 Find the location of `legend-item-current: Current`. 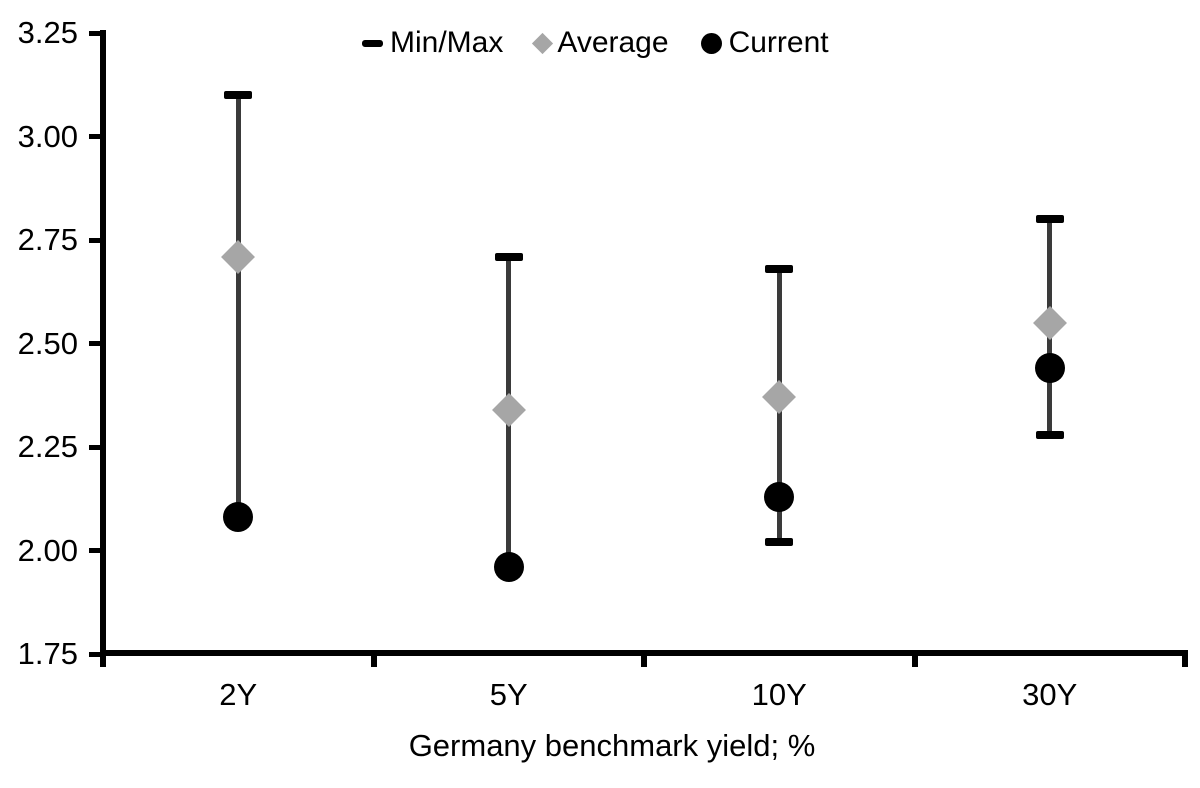

legend-item-current: Current is located at coordinates (764, 43).